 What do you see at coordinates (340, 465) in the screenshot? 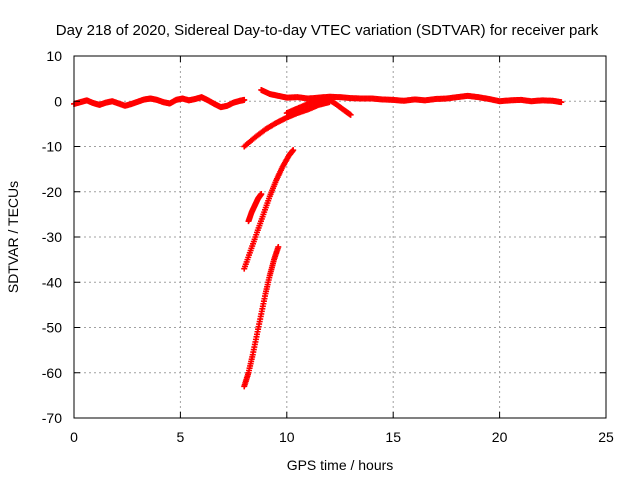
I see `x-axis-label: GPS time / hours` at bounding box center [340, 465].